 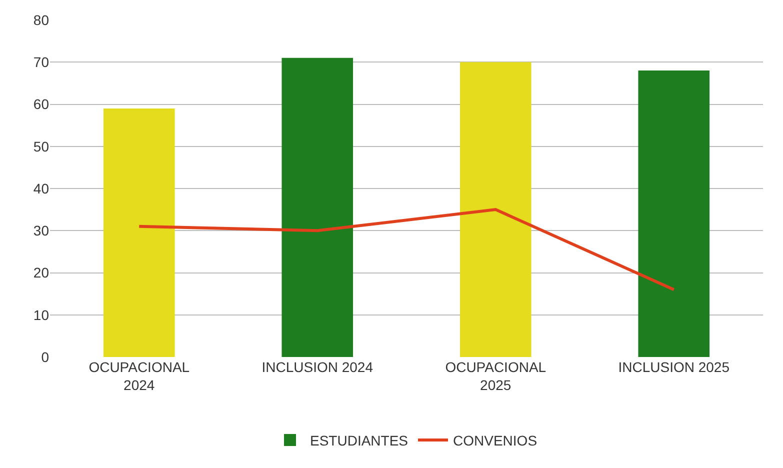 I want to click on legend-label: CONVENIOS, so click(x=495, y=440).